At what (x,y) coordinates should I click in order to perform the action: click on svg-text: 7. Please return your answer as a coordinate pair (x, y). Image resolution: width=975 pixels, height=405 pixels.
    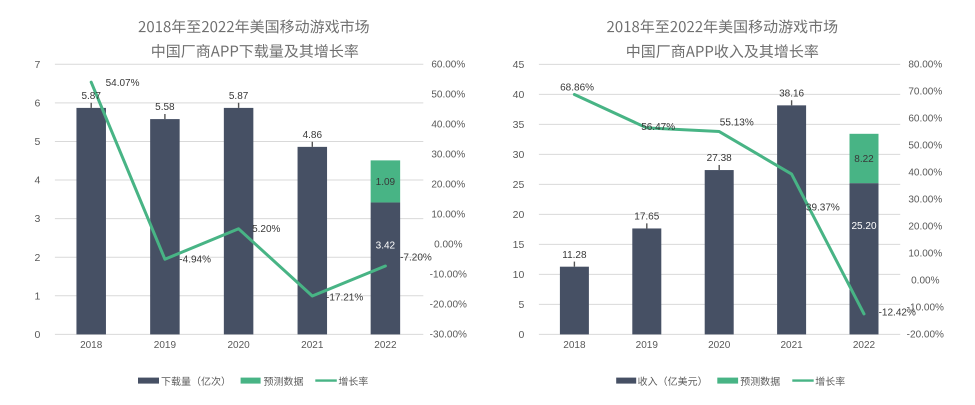
    Looking at the image, I should click on (37, 65).